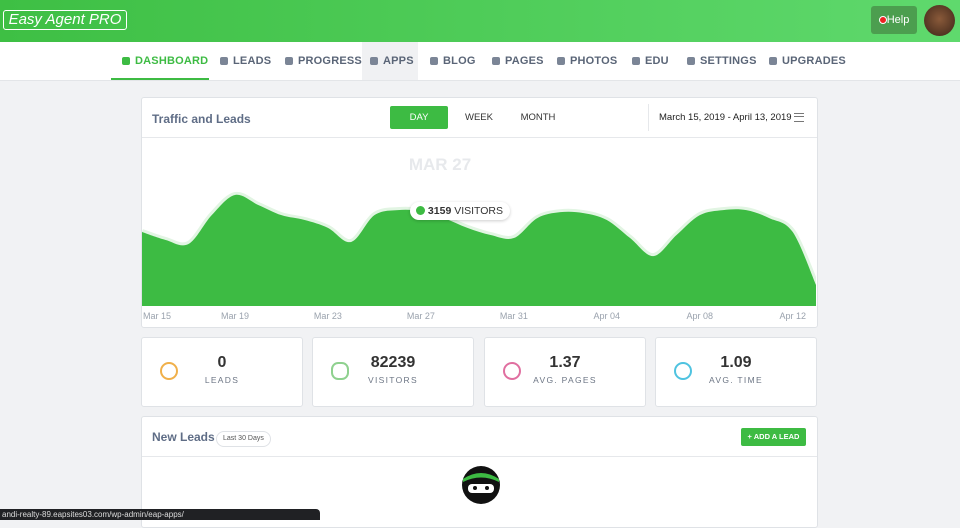  What do you see at coordinates (565, 372) in the screenshot?
I see `stat-card: 1.37 AVG. PAGES` at bounding box center [565, 372].